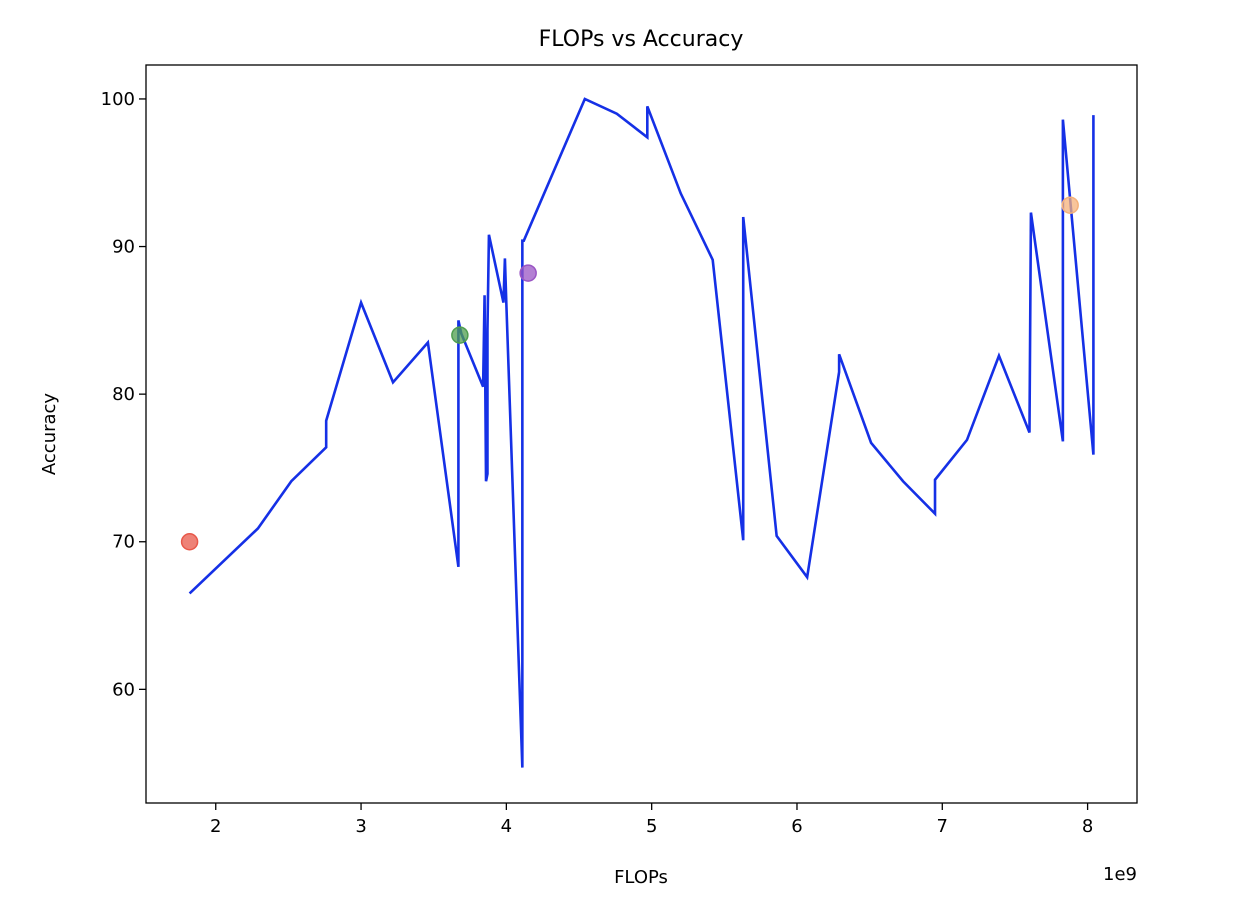 This screenshot has height=898, width=1234. Describe the element at coordinates (651, 826) in the screenshot. I see `x-tick-label: 5` at that location.